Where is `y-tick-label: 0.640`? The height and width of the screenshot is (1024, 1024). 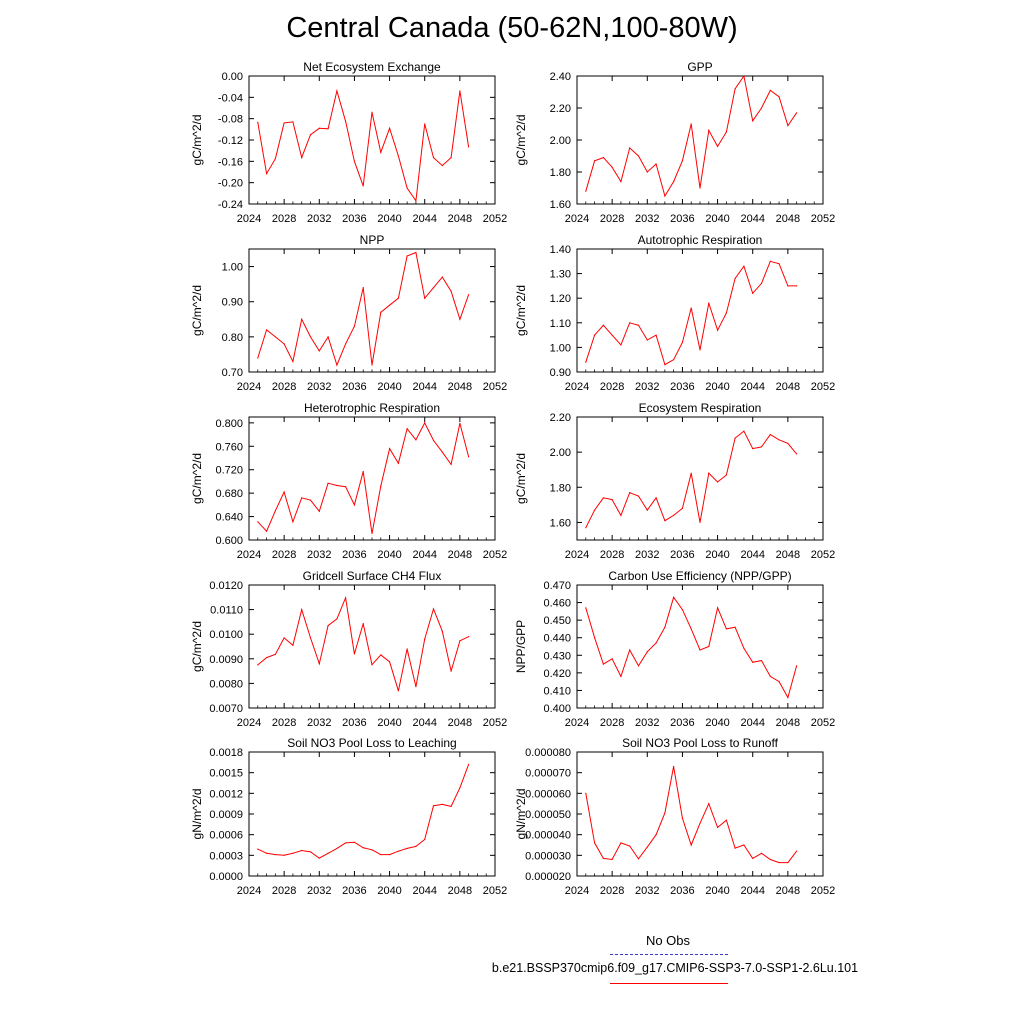 y-tick-label: 0.640 is located at coordinates (229, 518).